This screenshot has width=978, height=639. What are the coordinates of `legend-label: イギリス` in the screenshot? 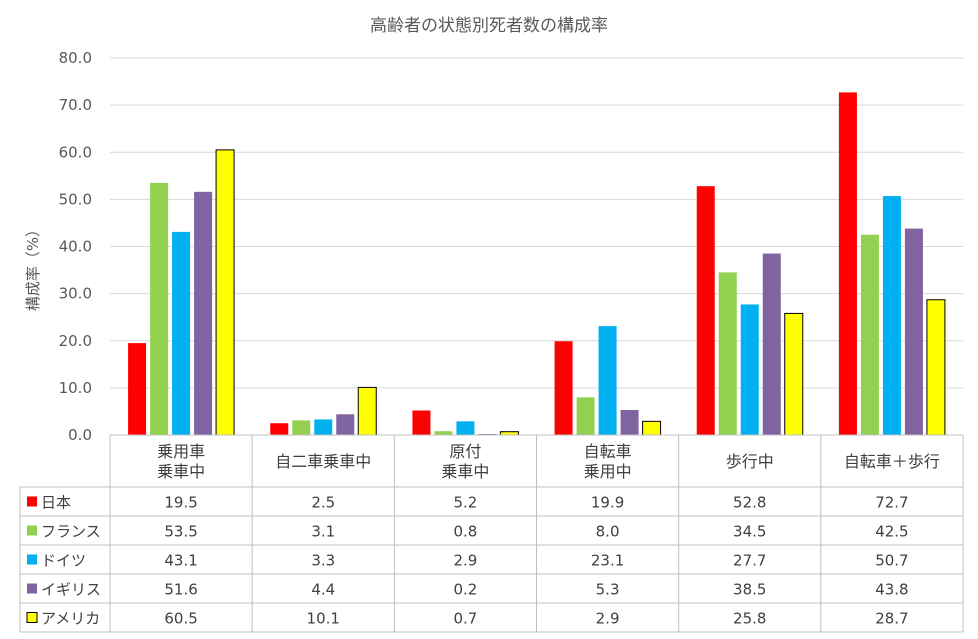 It's located at (71, 590).